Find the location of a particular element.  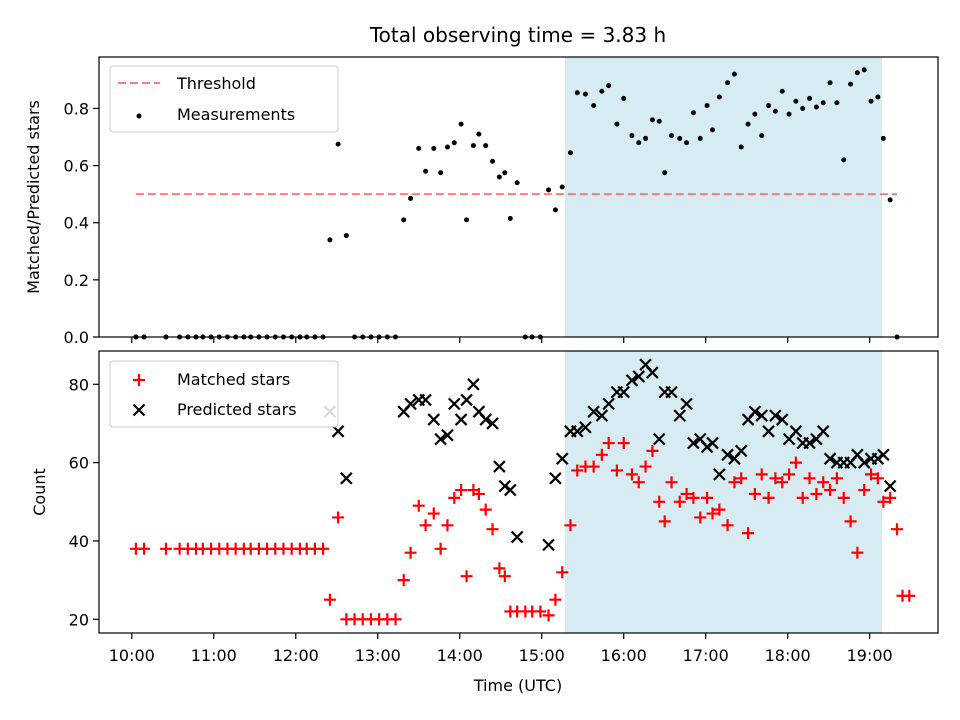

y-tick-label: 0.4 is located at coordinates (76, 223).